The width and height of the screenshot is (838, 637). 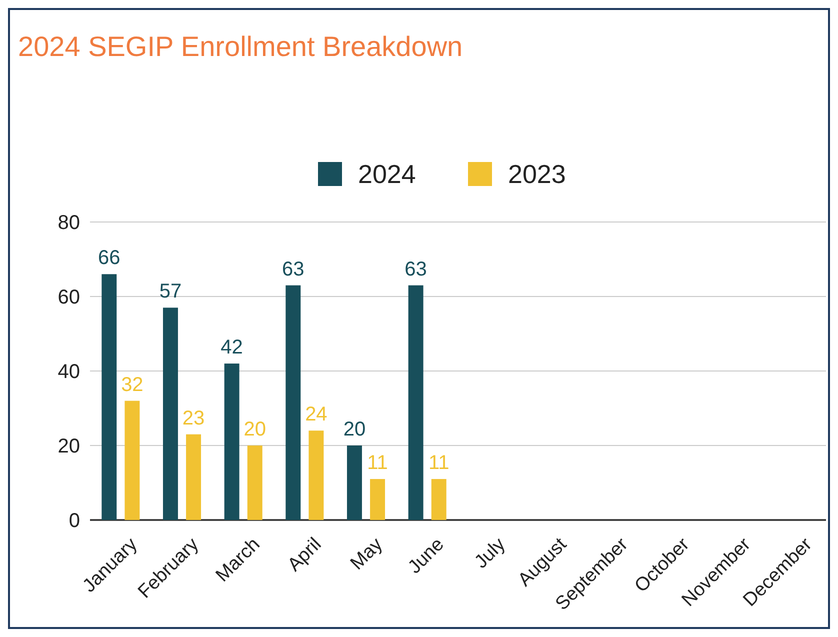 What do you see at coordinates (74, 521) in the screenshot?
I see `y-tick-label: 0` at bounding box center [74, 521].